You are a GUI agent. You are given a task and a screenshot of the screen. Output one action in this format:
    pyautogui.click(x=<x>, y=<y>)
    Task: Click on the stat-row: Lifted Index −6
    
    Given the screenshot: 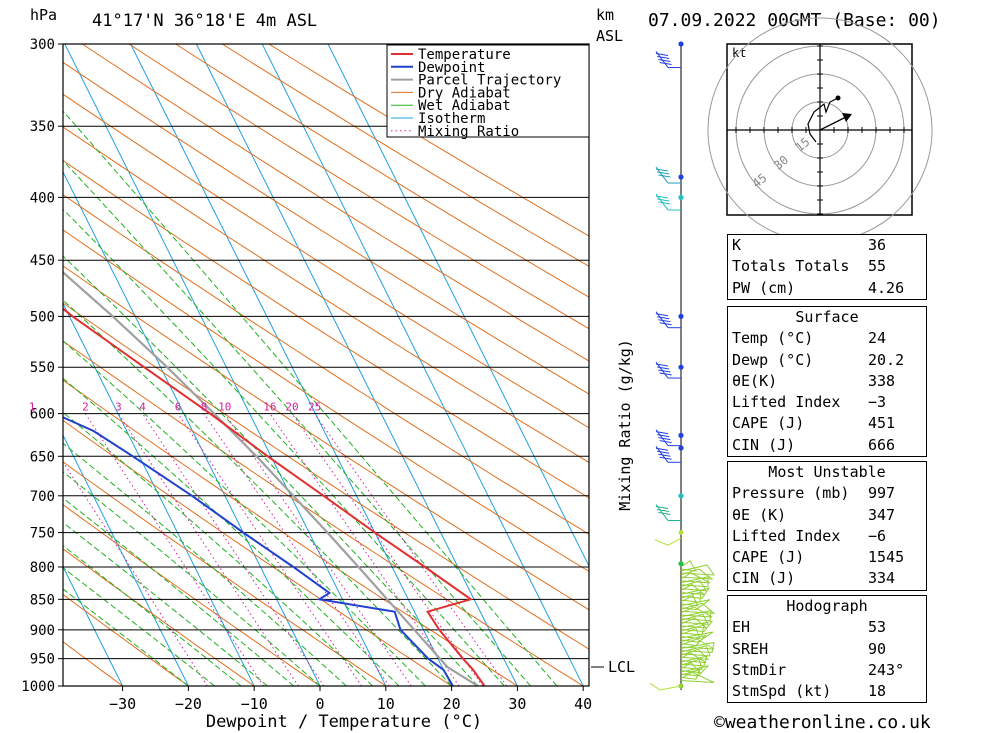 What is the action you would take?
    pyautogui.click(x=827, y=536)
    